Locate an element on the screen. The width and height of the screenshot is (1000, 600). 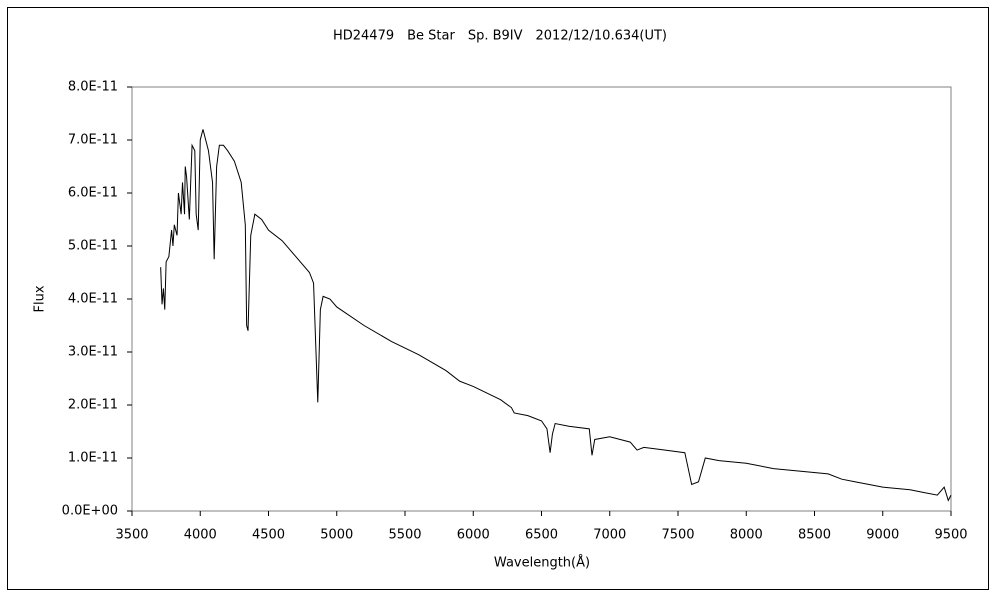
x-axis-label: Wavelength(Å) is located at coordinates (542, 563).